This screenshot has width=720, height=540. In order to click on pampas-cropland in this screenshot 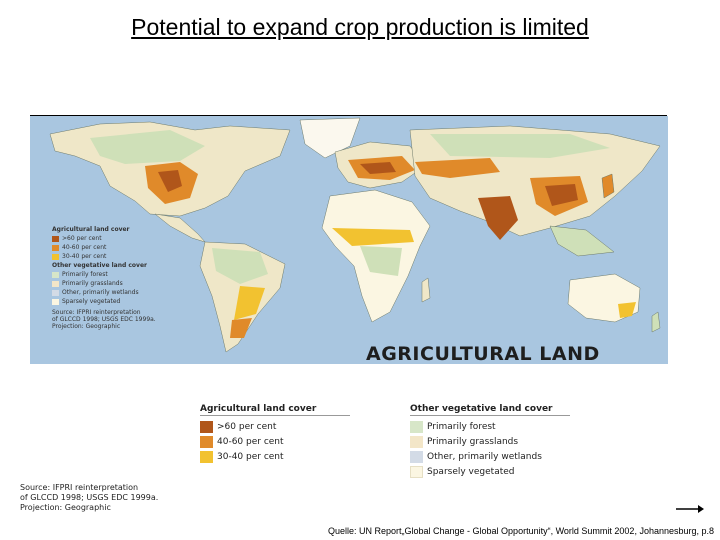, I will do `click(241, 328)`.